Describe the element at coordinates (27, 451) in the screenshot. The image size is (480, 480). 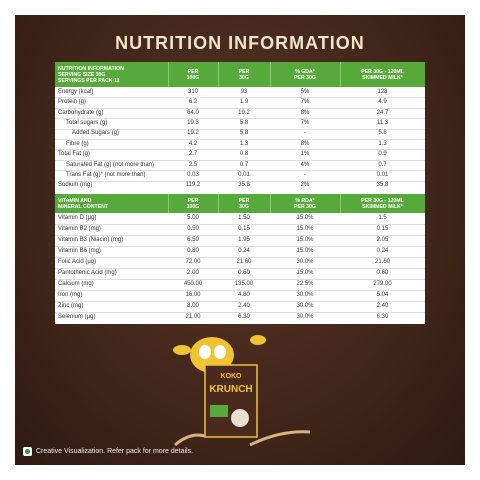
I see `veg-dot` at that location.